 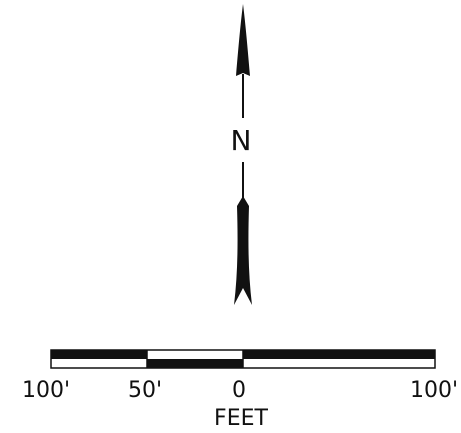 I want to click on scale-tick-label-100-left: 100', so click(x=46, y=390).